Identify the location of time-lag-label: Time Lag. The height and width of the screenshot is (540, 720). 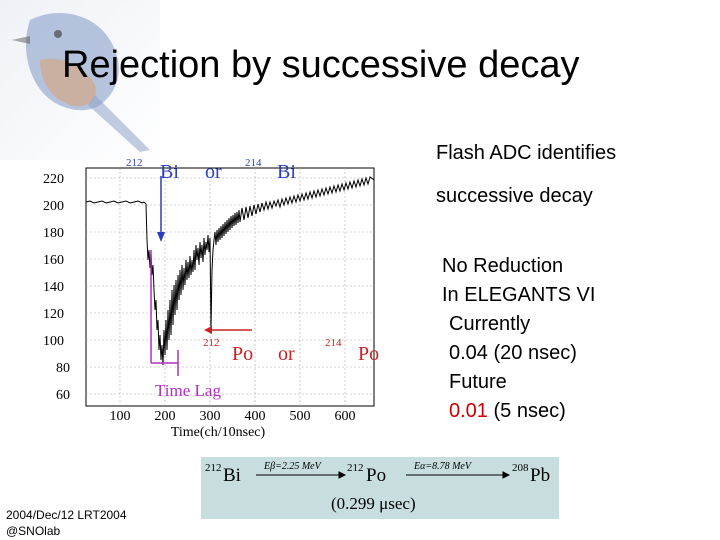
(188, 390).